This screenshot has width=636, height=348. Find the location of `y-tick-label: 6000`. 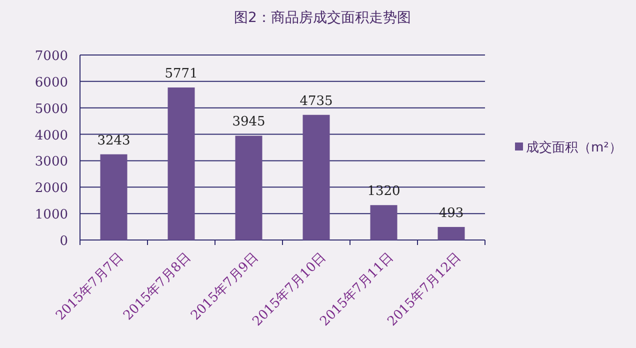

y-tick-label: 6000 is located at coordinates (51, 82).